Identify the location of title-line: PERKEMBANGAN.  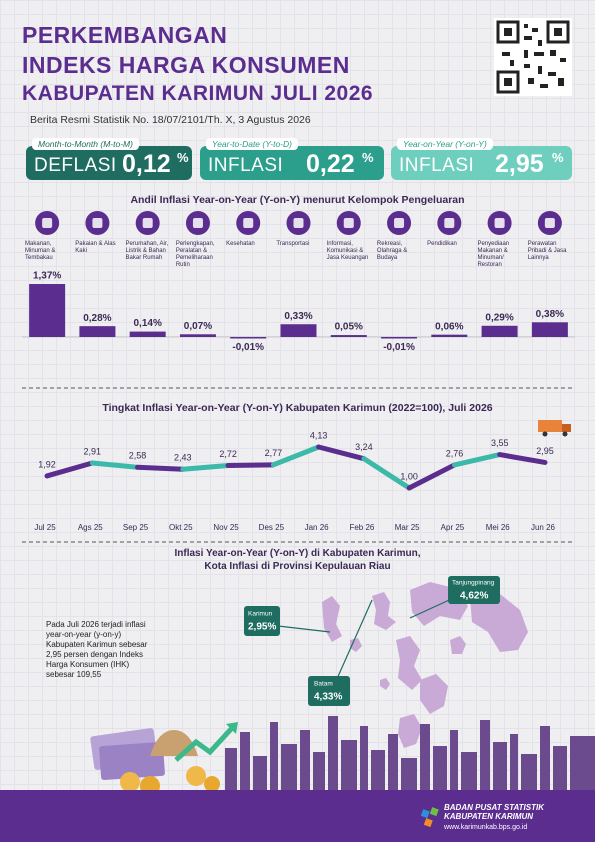
(125, 35).